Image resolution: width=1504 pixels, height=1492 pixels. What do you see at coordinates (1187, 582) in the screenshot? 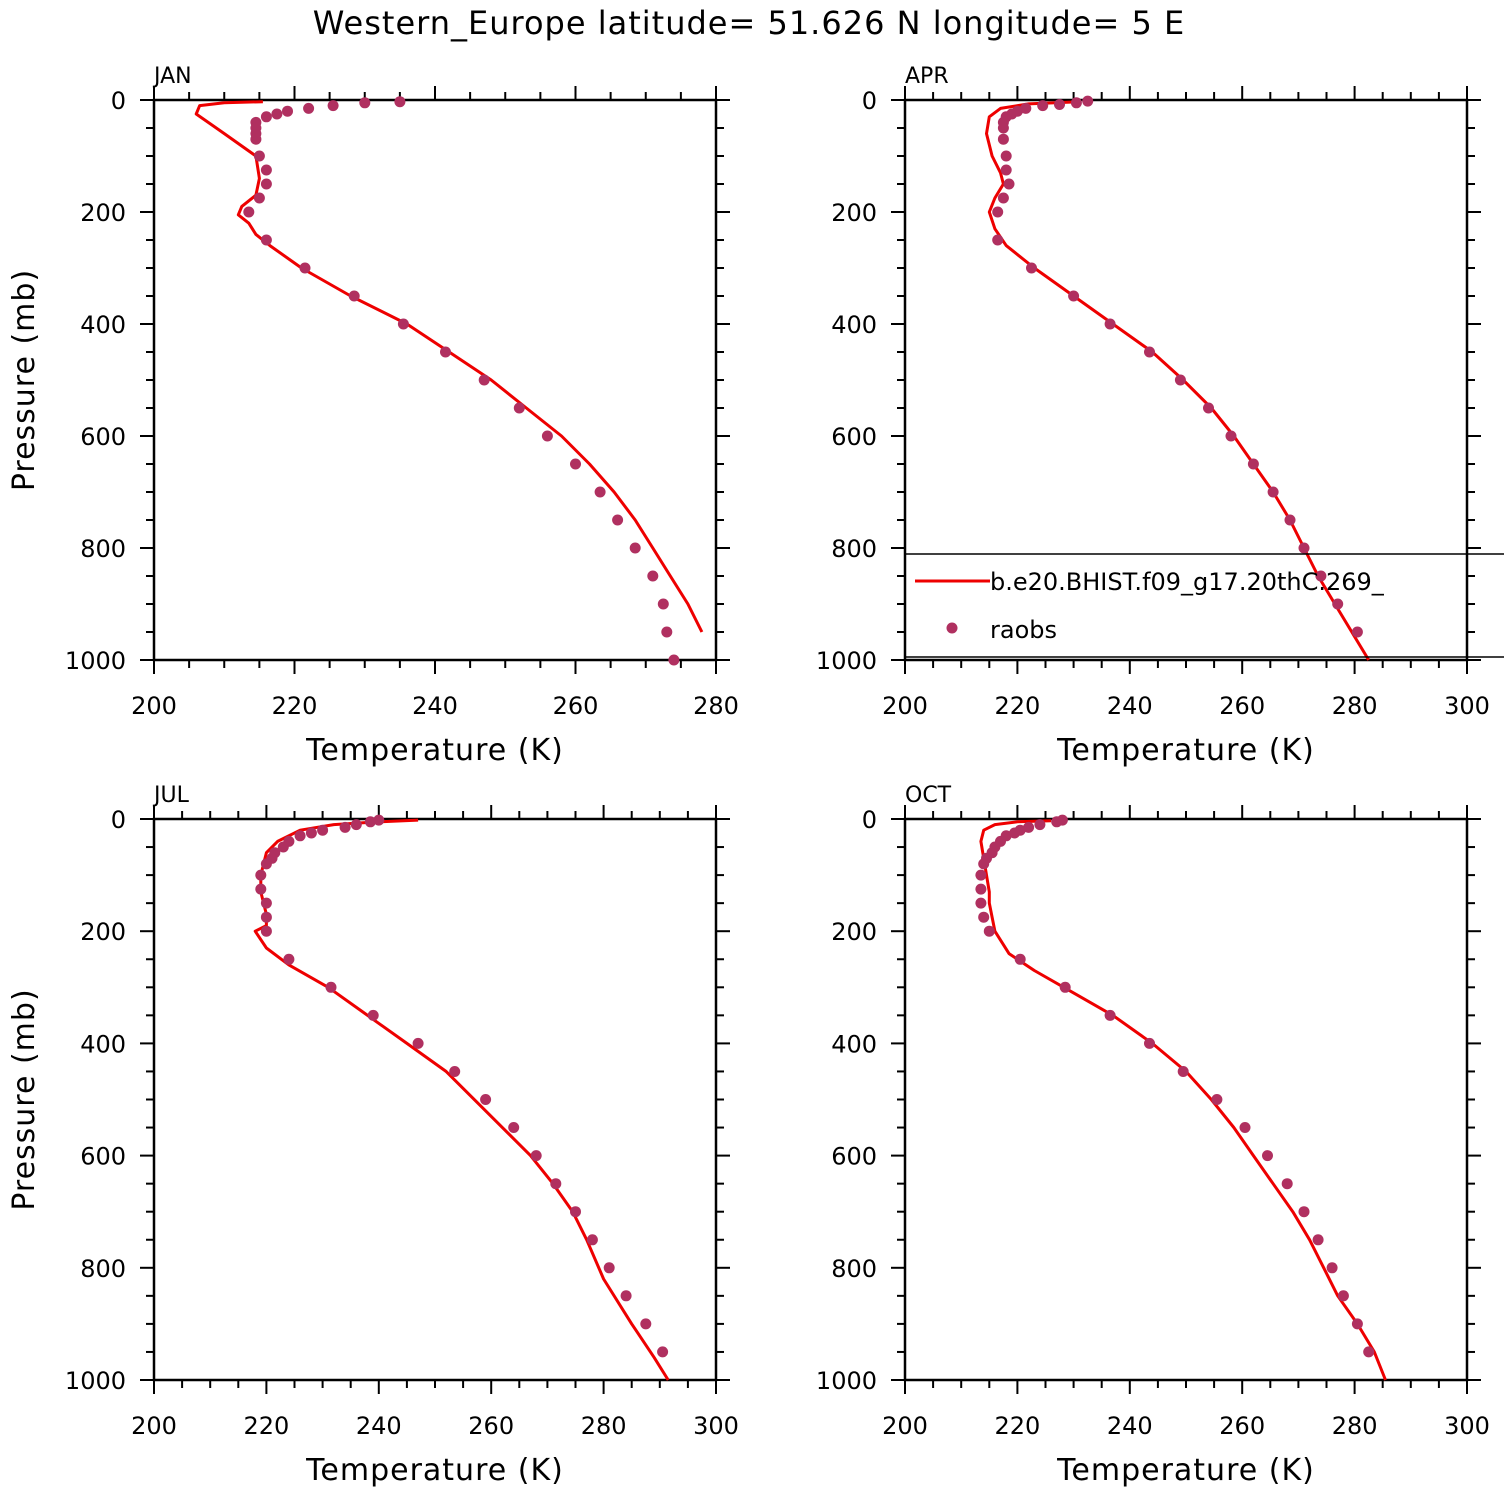
I see `legend-model-label: b.e20.BHIST.f09_g17.20thC.269_` at bounding box center [1187, 582].